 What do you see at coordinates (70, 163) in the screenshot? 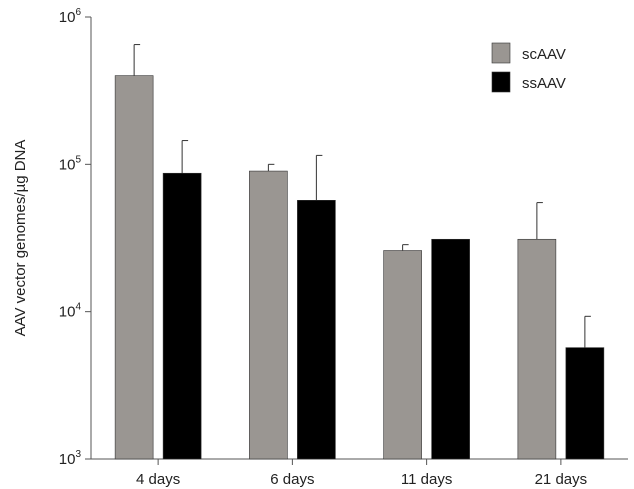
I see `y-tick-label: 10⁵` at bounding box center [70, 163].